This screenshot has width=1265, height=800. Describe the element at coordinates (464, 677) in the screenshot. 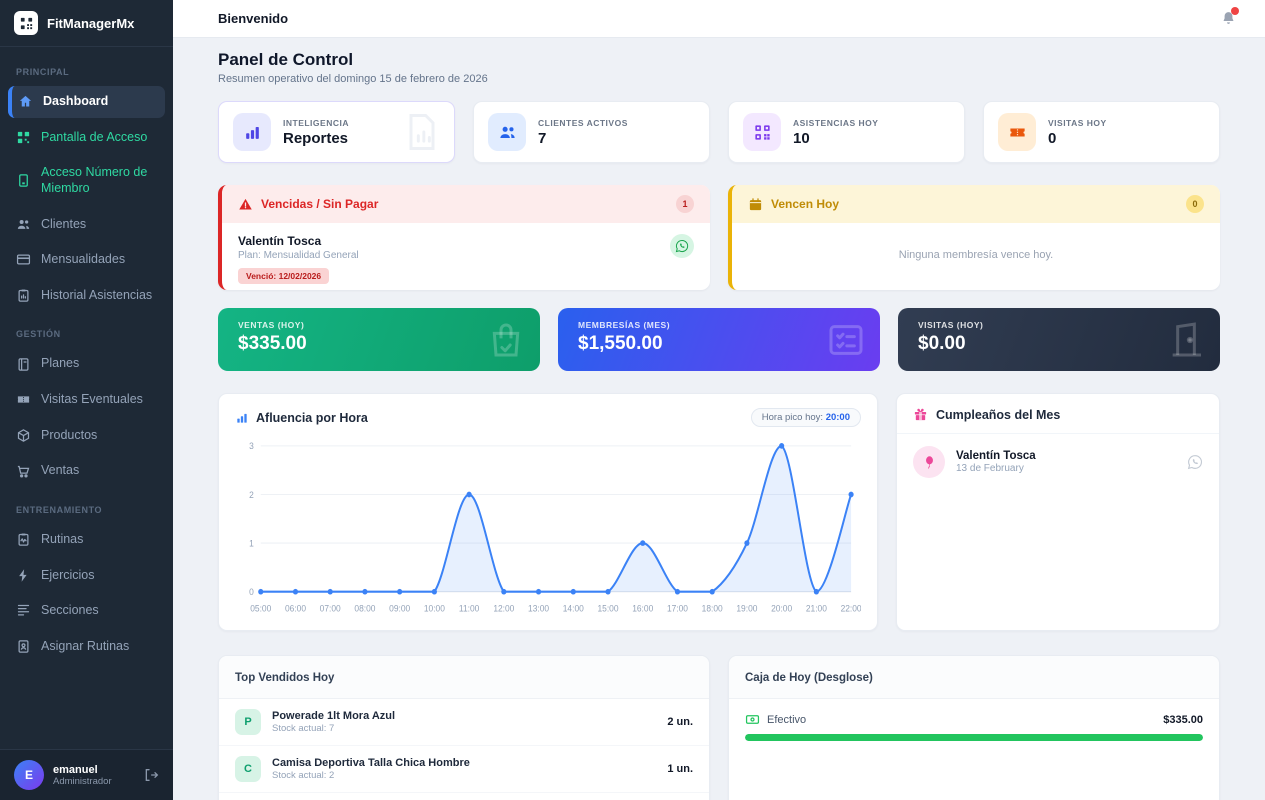

I see `top-sold-header: Top Vendidos Hoy` at that location.